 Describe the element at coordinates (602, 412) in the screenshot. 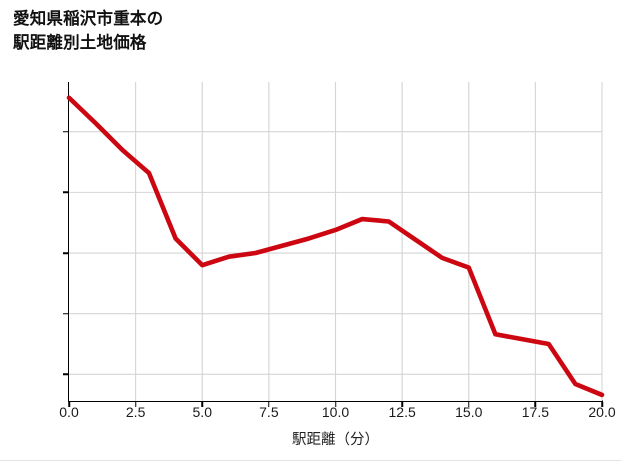

I see `x-tick-label: 20.0` at that location.